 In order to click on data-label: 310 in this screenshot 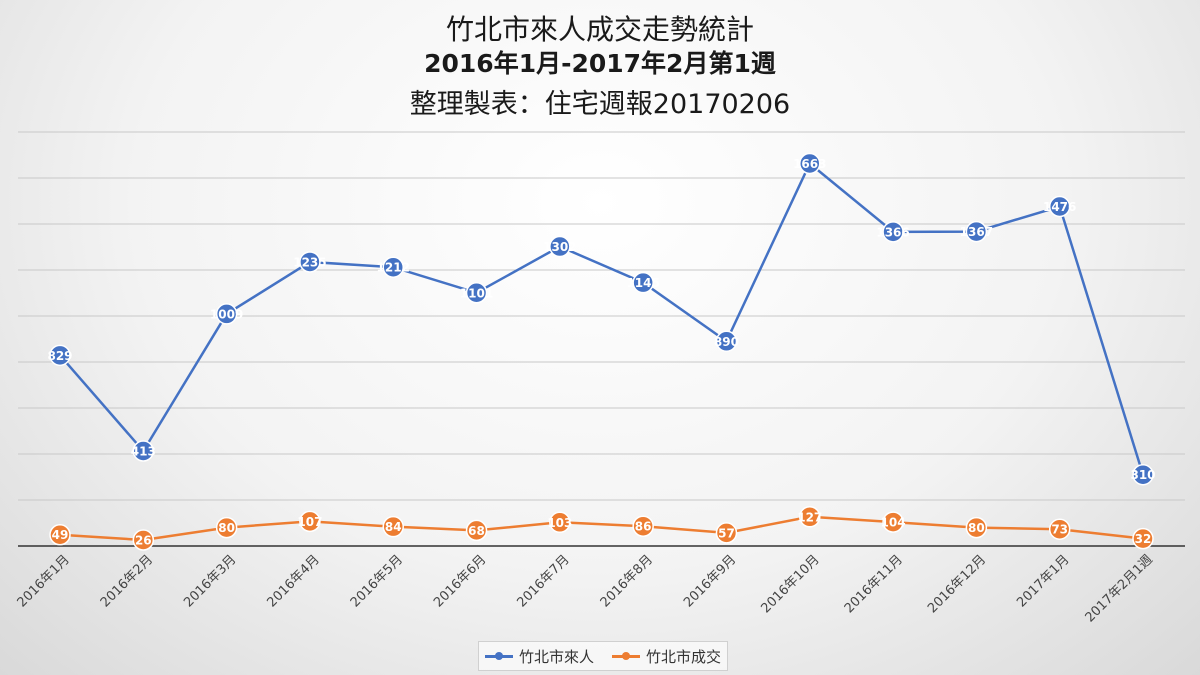, I will do `click(1142, 475)`.